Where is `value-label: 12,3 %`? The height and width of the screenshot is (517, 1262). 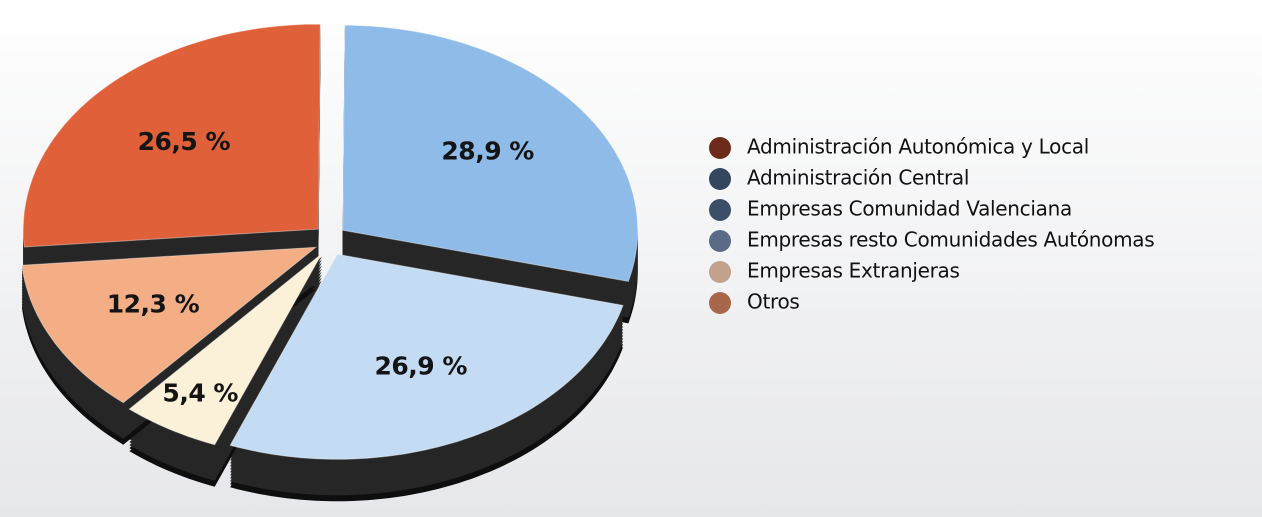 value-label: 12,3 % is located at coordinates (153, 303).